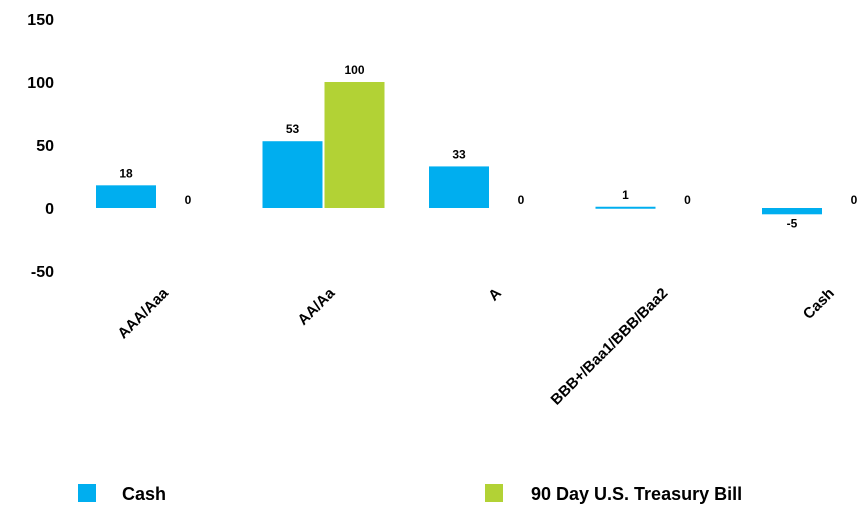 The width and height of the screenshot is (858, 513). Describe the element at coordinates (819, 304) in the screenshot. I see `category-label: Cash` at that location.